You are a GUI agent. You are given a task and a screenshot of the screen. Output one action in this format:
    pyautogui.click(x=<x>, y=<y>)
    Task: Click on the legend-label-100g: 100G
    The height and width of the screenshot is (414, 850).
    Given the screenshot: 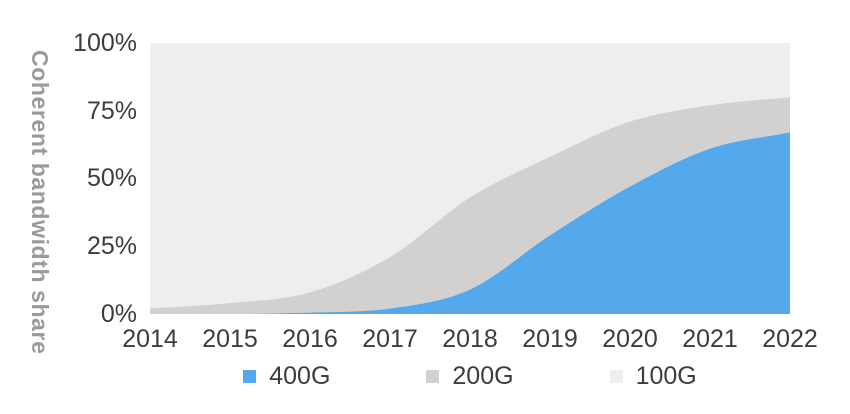 What is the action you would take?
    pyautogui.click(x=666, y=376)
    